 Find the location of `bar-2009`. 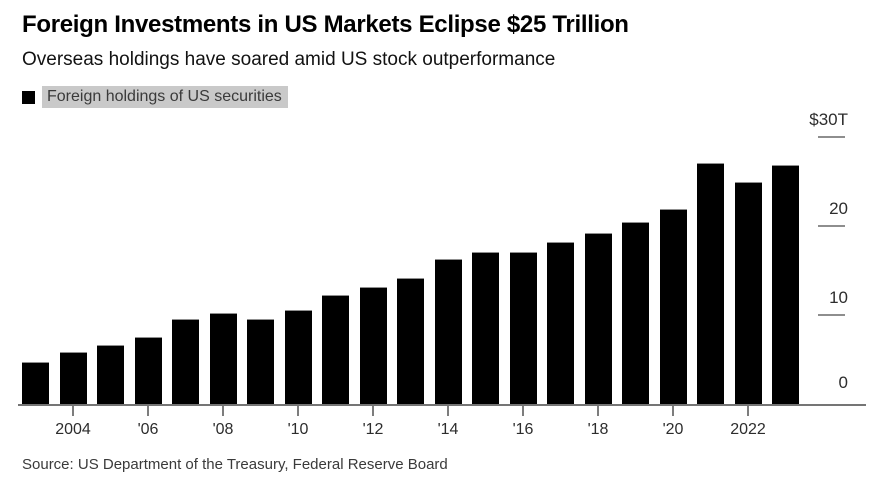

bar-2009 is located at coordinates (260, 361).